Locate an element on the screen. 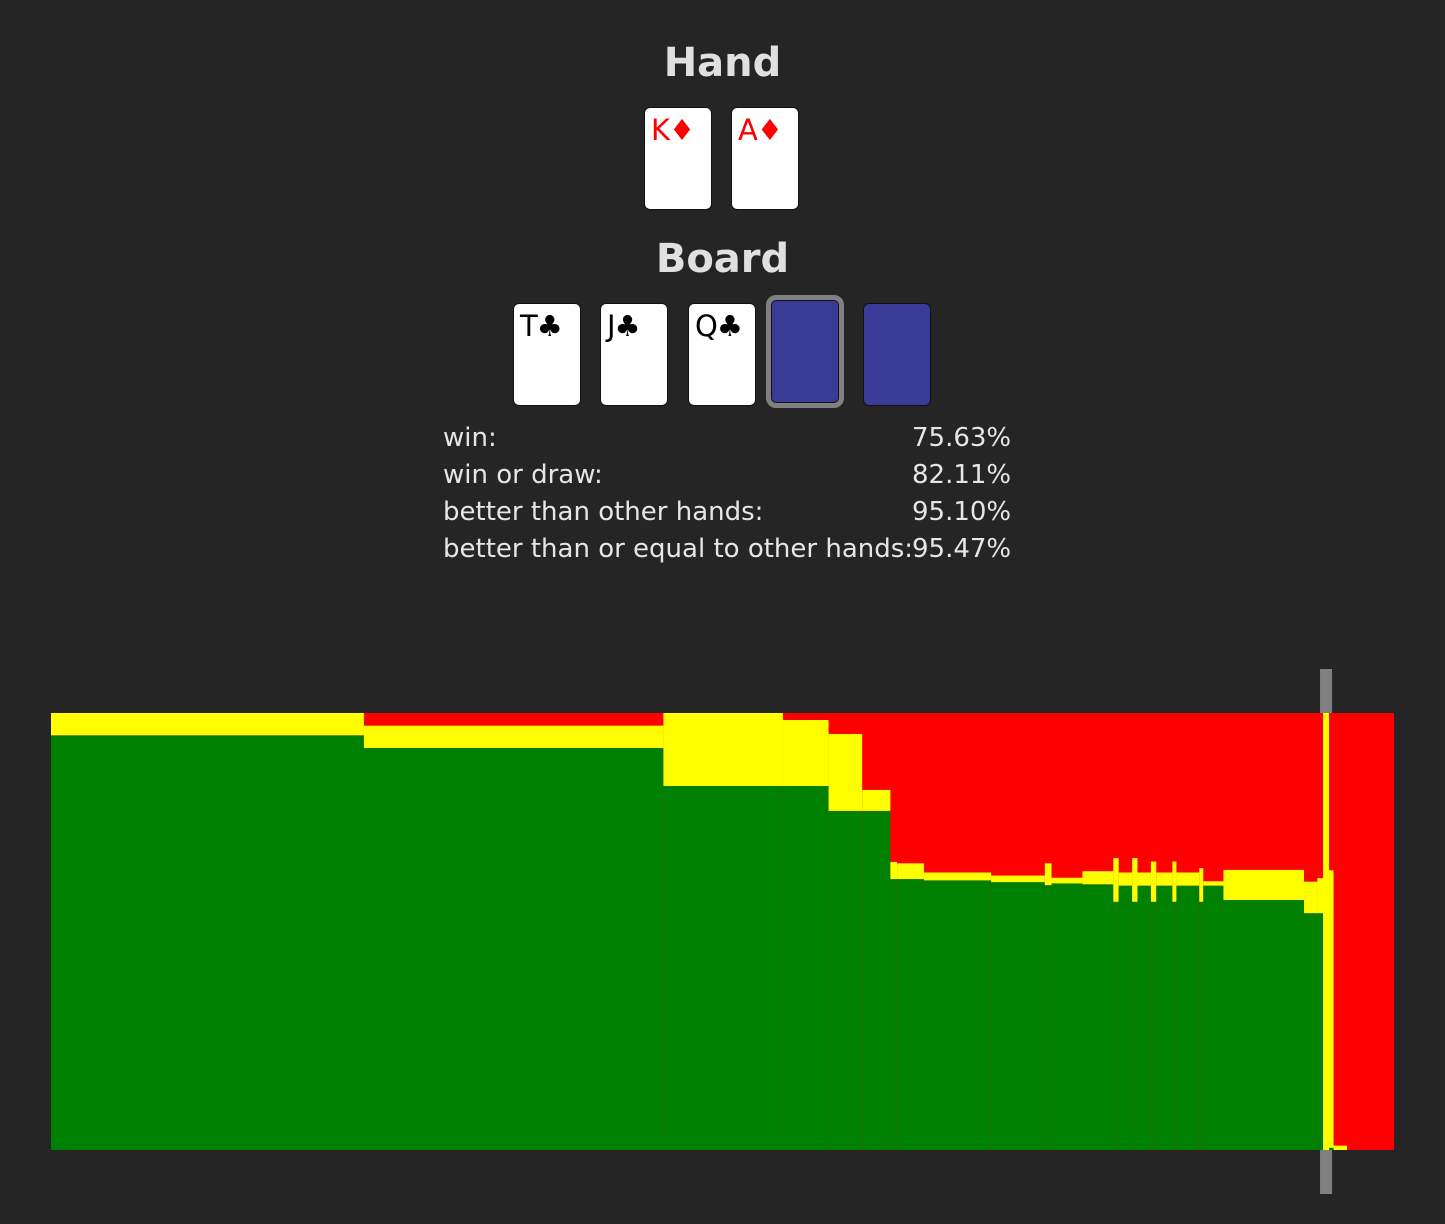 The width and height of the screenshot is (1445, 1224). board-card-2-face: J♣ is located at coordinates (624, 326).